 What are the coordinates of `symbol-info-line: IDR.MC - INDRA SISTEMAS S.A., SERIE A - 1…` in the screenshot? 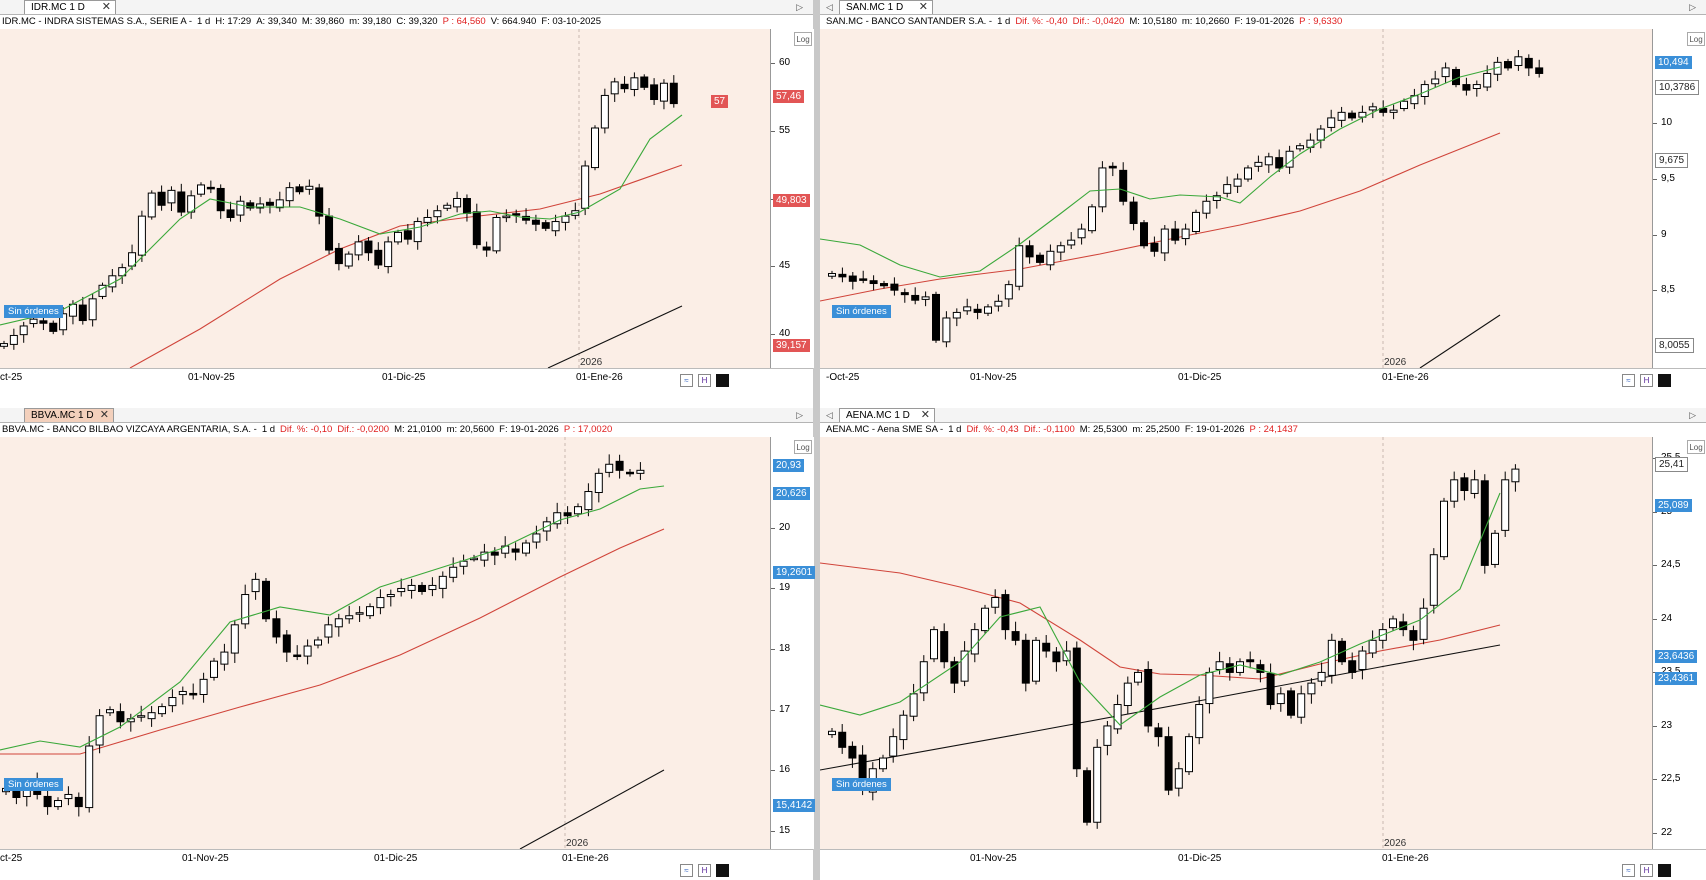 It's located at (406, 21).